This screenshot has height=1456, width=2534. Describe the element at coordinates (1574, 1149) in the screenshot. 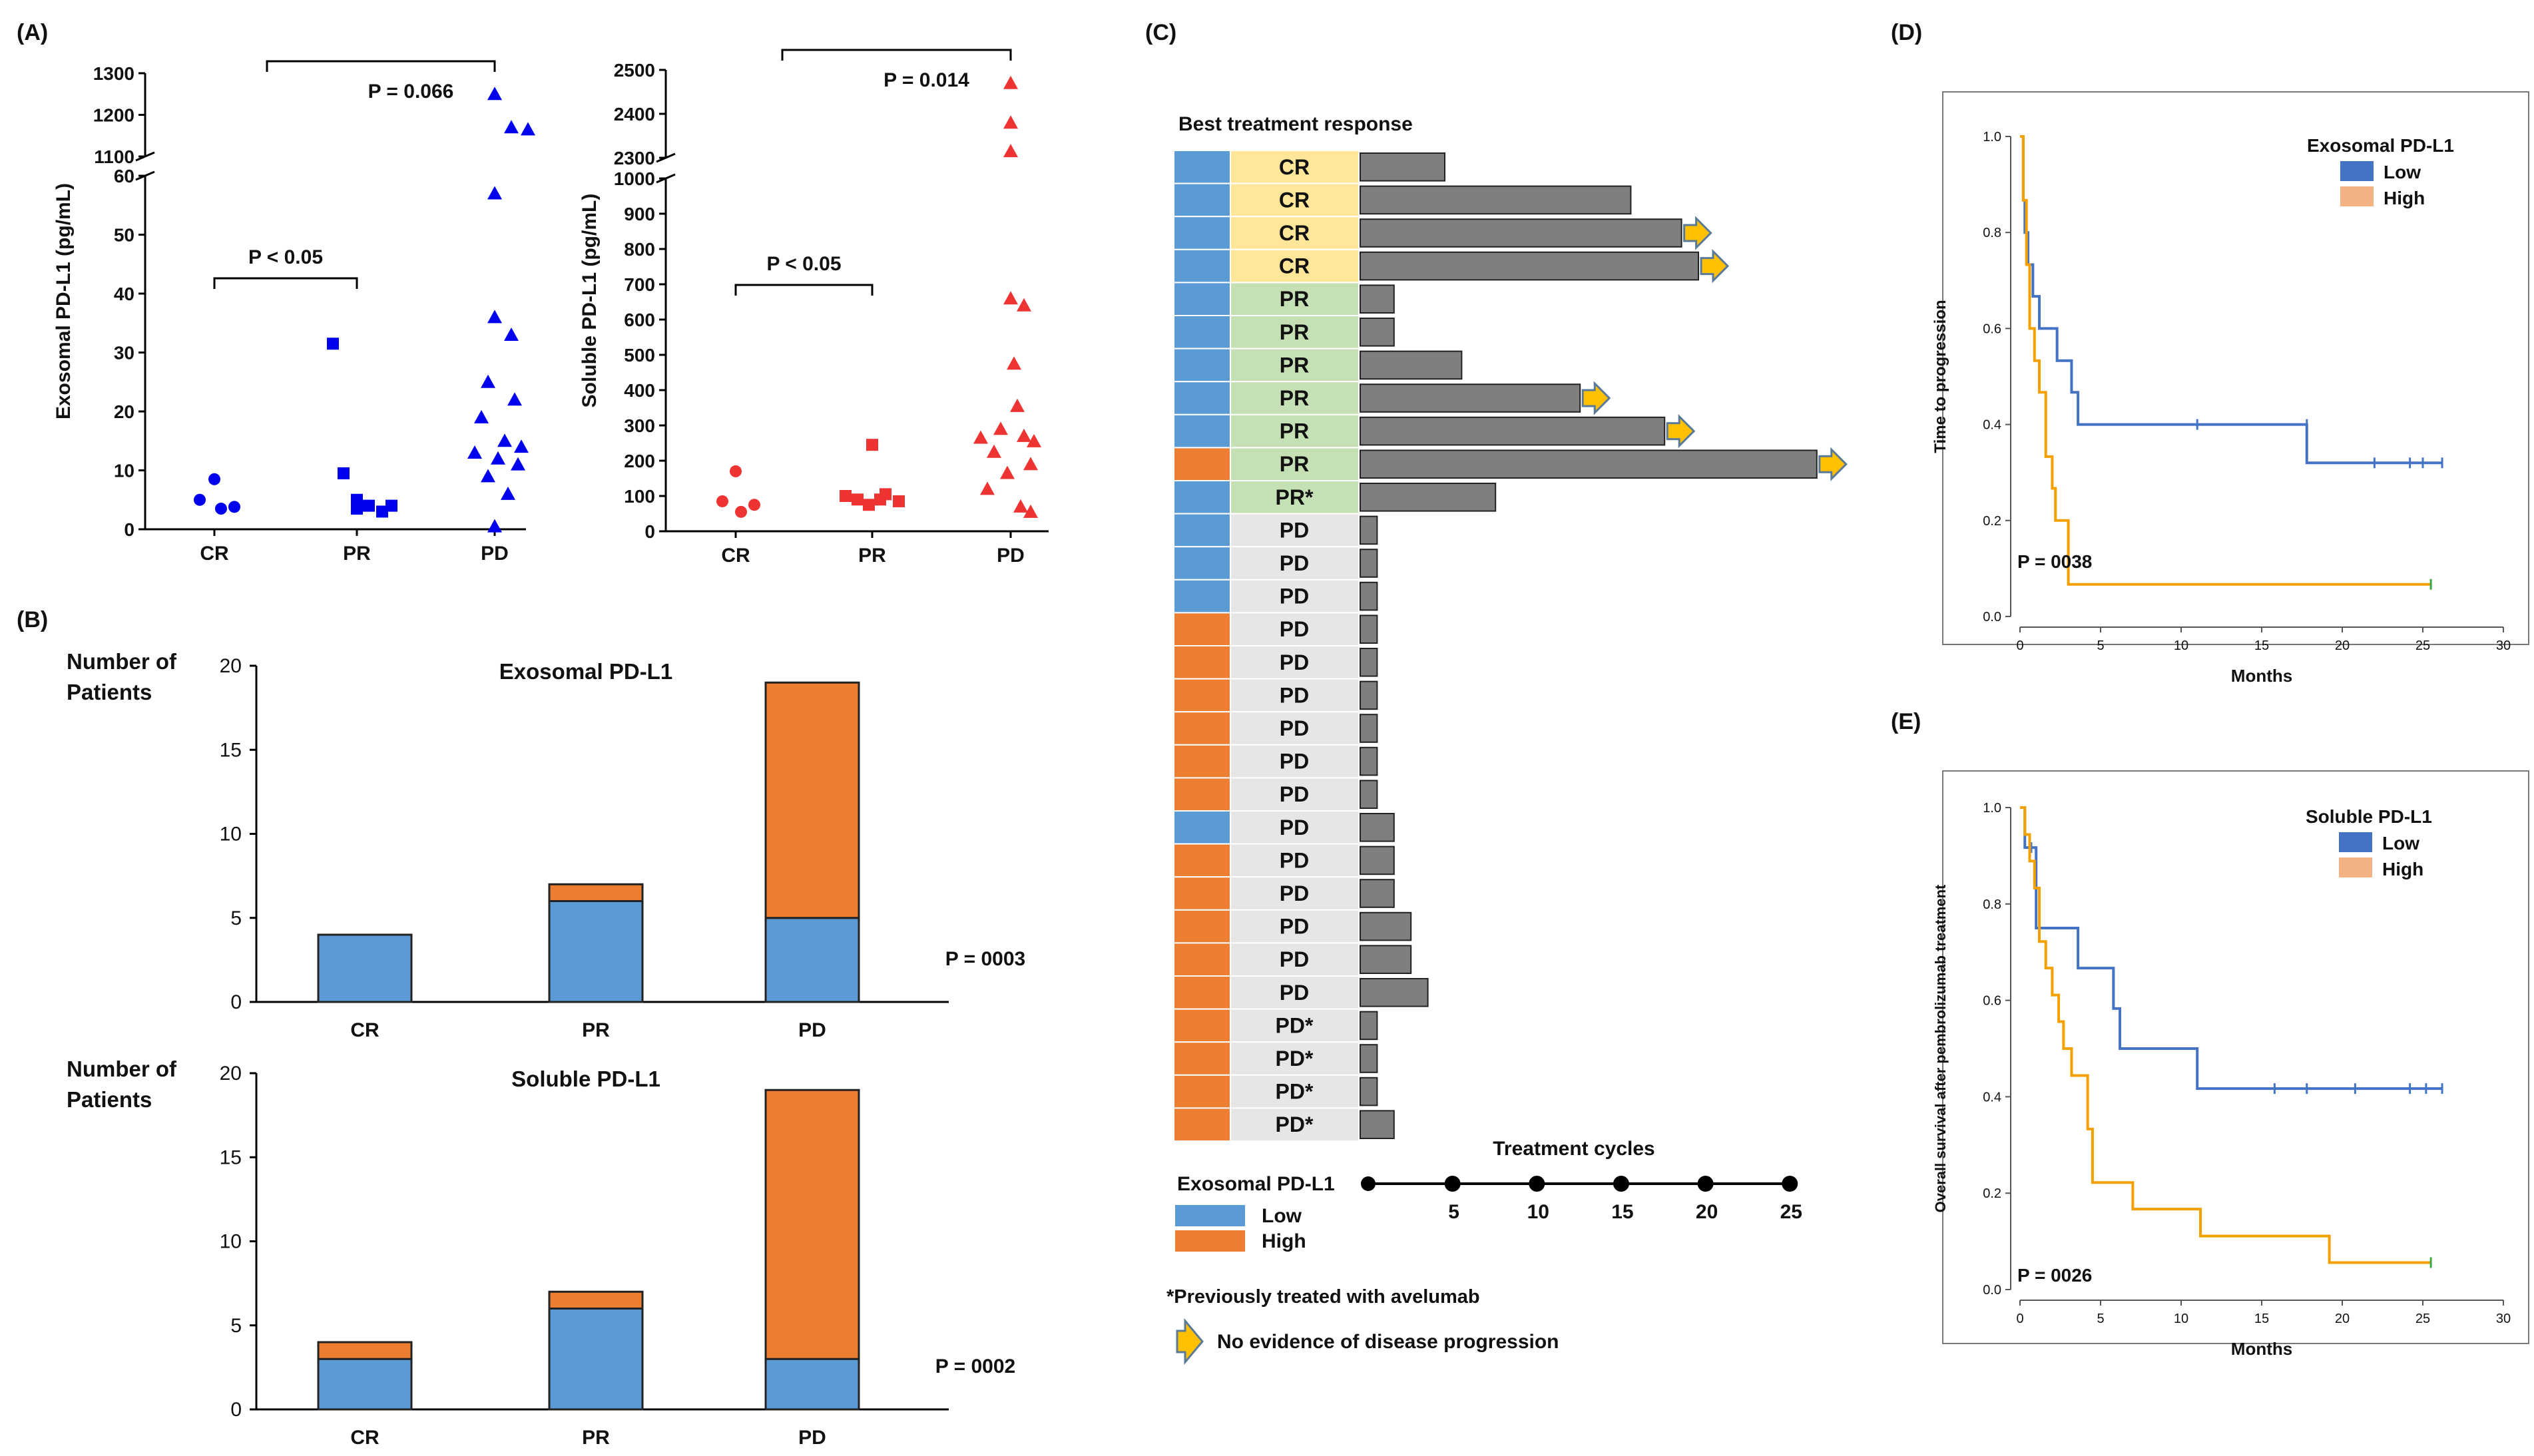

I see `x-axis-label: Treatment cycles` at that location.